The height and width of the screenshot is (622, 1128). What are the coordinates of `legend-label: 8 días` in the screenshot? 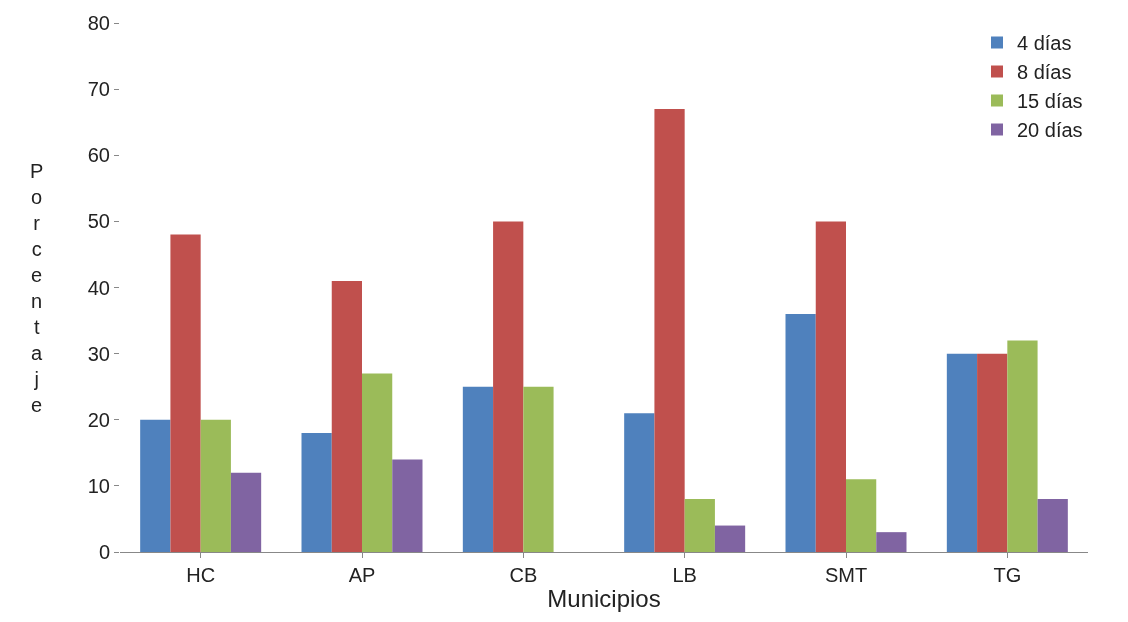 It's located at (1044, 72).